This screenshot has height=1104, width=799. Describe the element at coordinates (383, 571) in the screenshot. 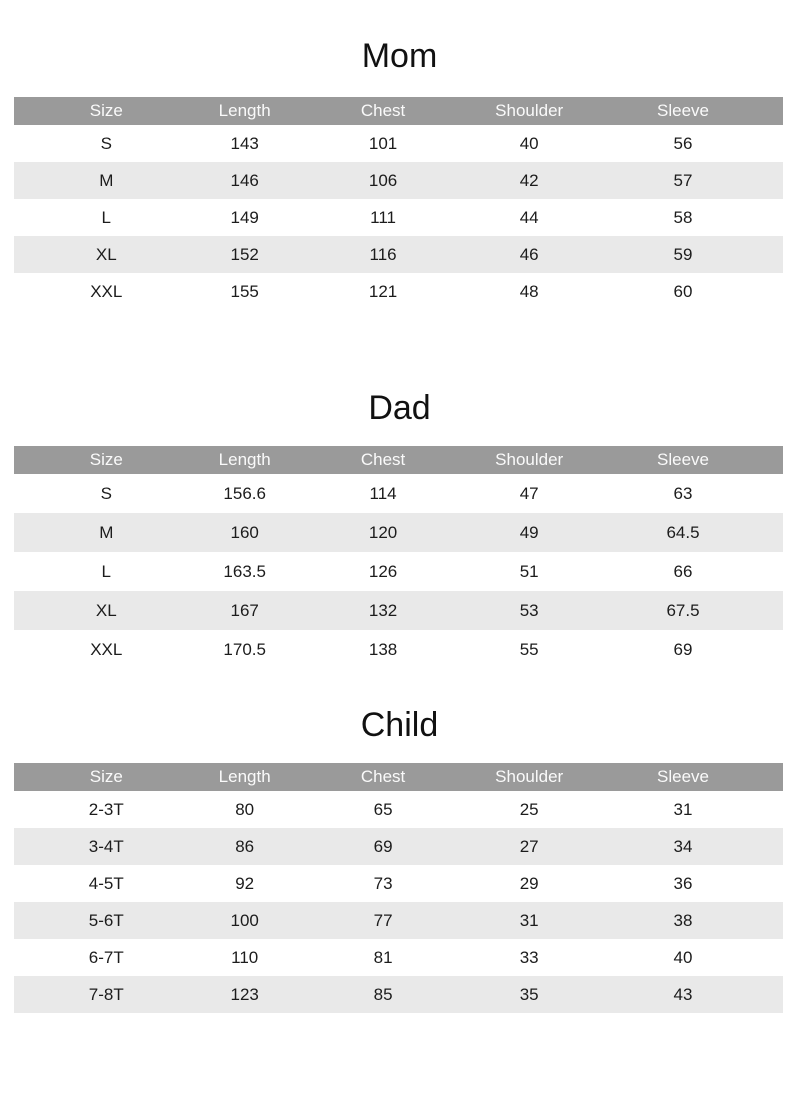

I see `cell-chest: 126` at that location.